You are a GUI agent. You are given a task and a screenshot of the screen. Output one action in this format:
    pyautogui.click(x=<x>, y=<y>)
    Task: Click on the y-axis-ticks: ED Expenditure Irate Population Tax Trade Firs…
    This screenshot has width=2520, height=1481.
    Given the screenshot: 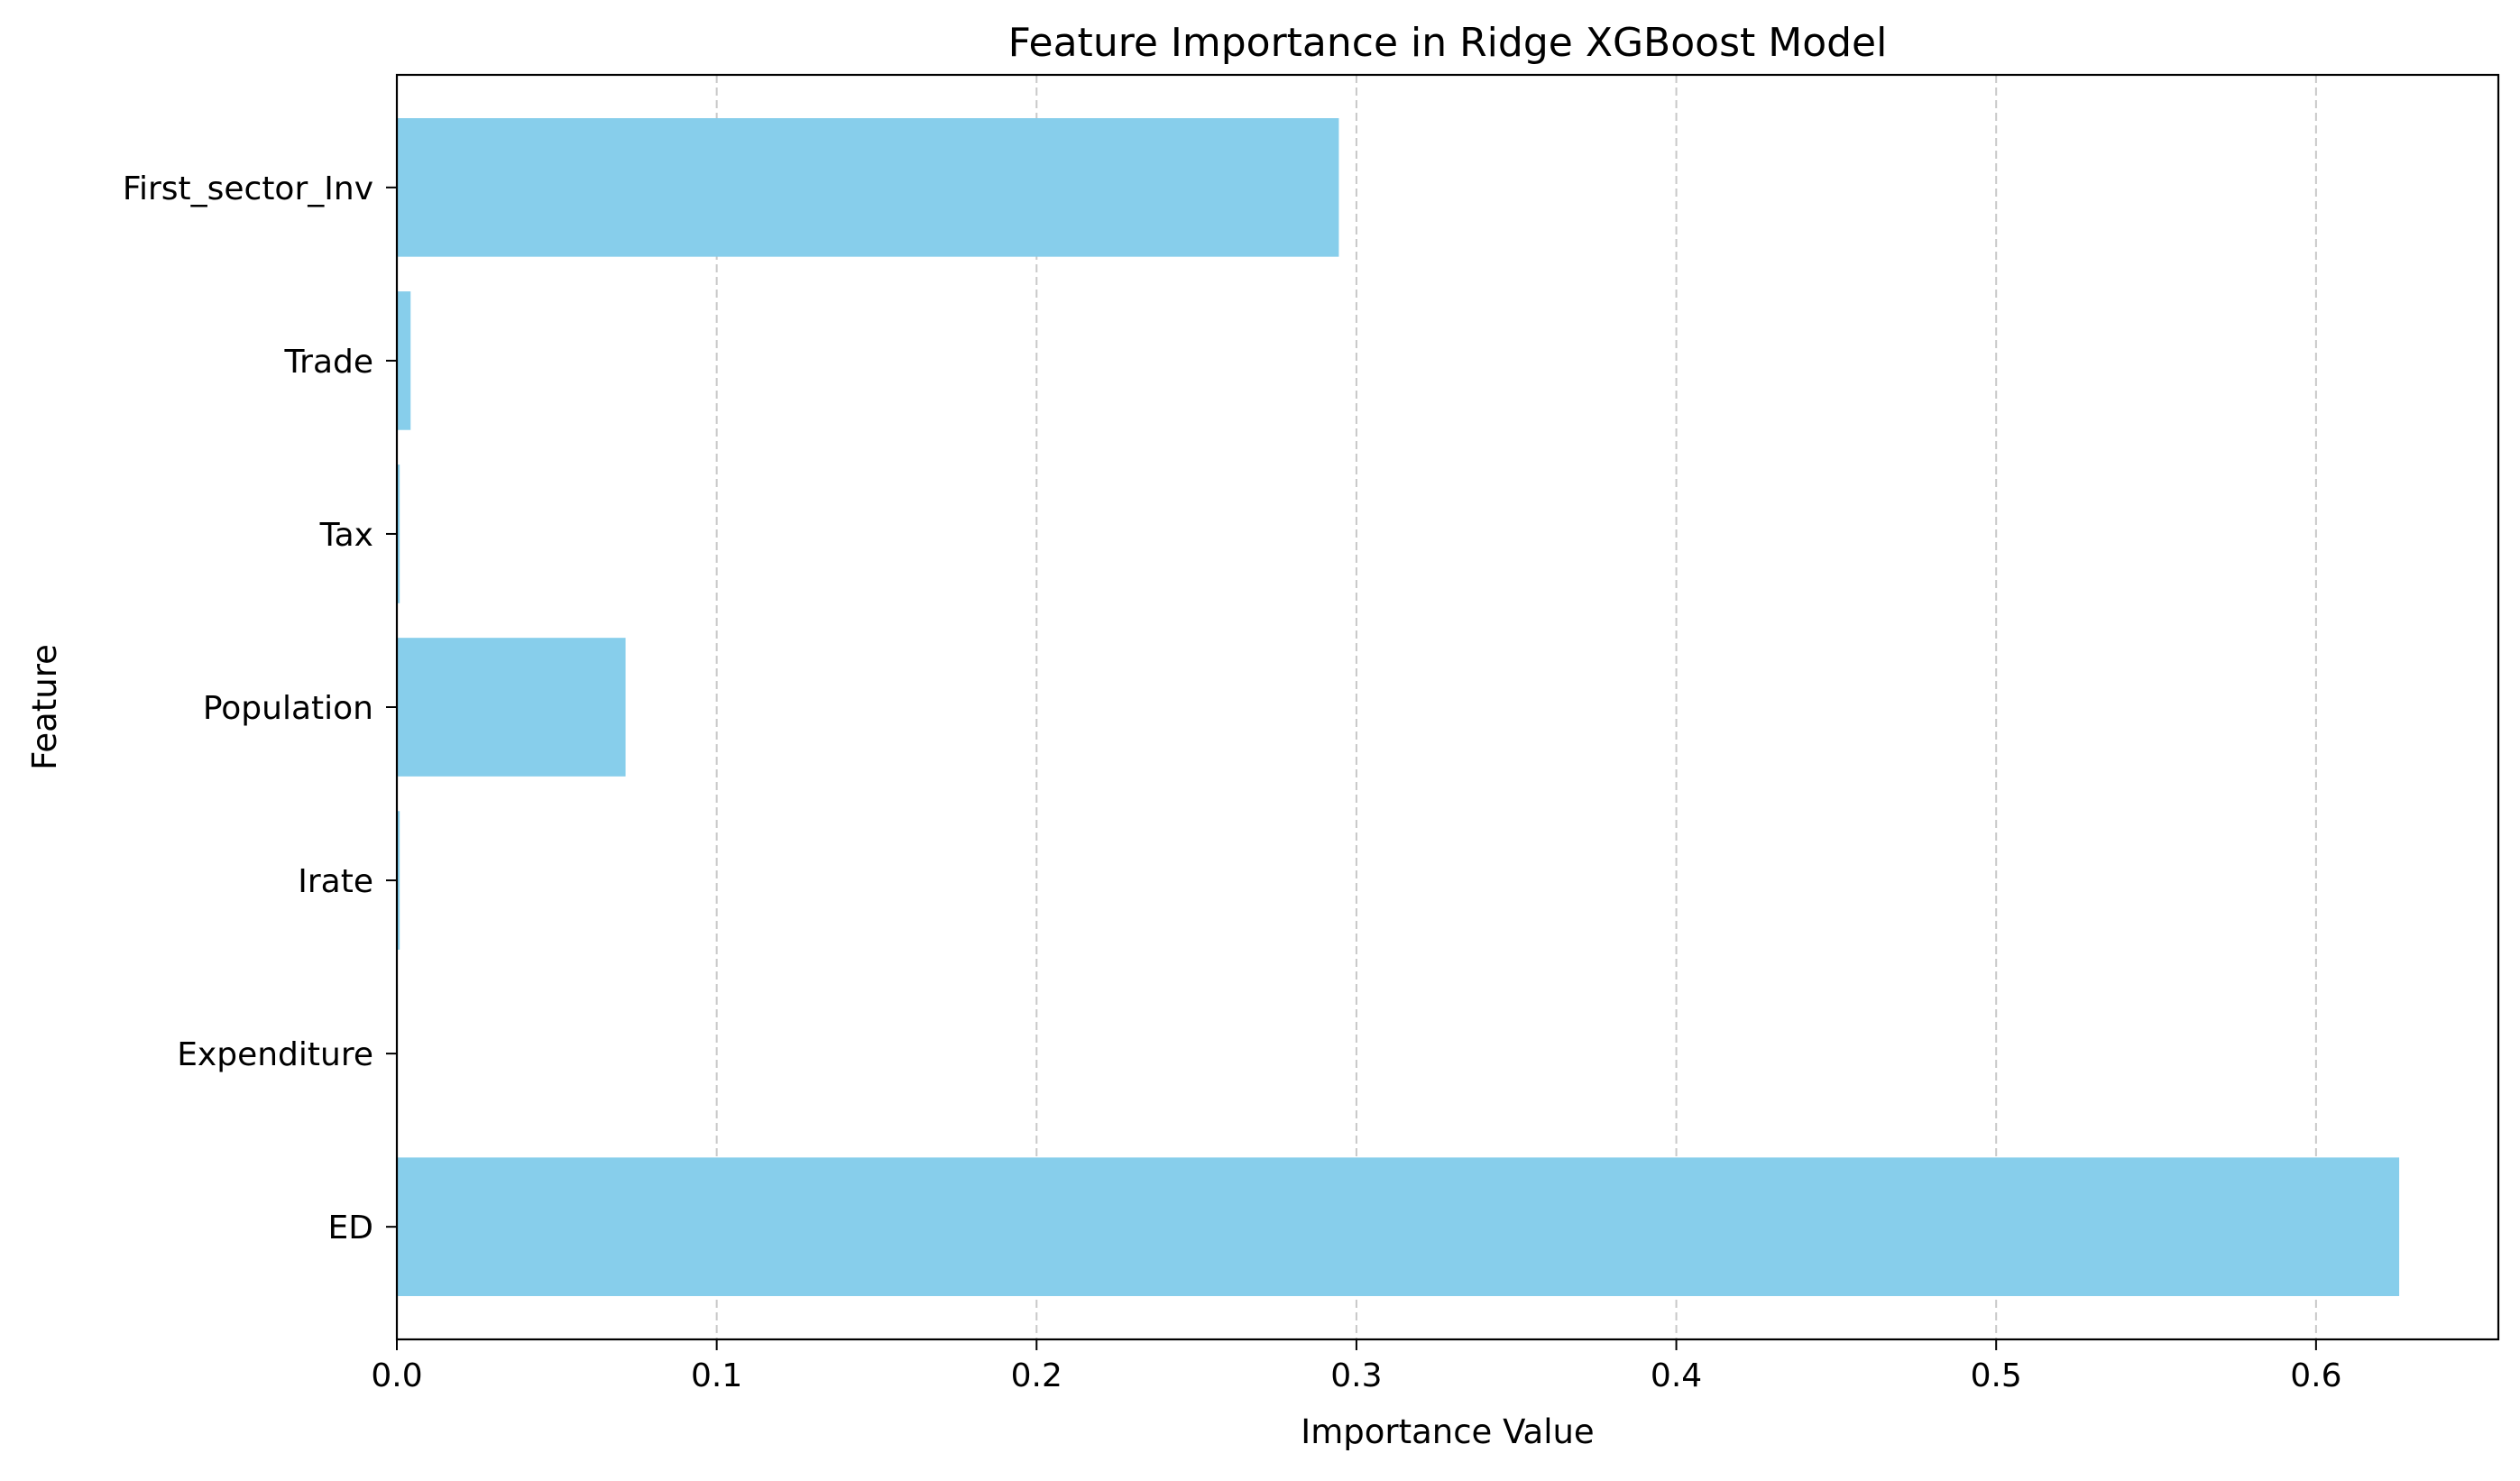 What is the action you would take?
    pyautogui.click(x=260, y=708)
    